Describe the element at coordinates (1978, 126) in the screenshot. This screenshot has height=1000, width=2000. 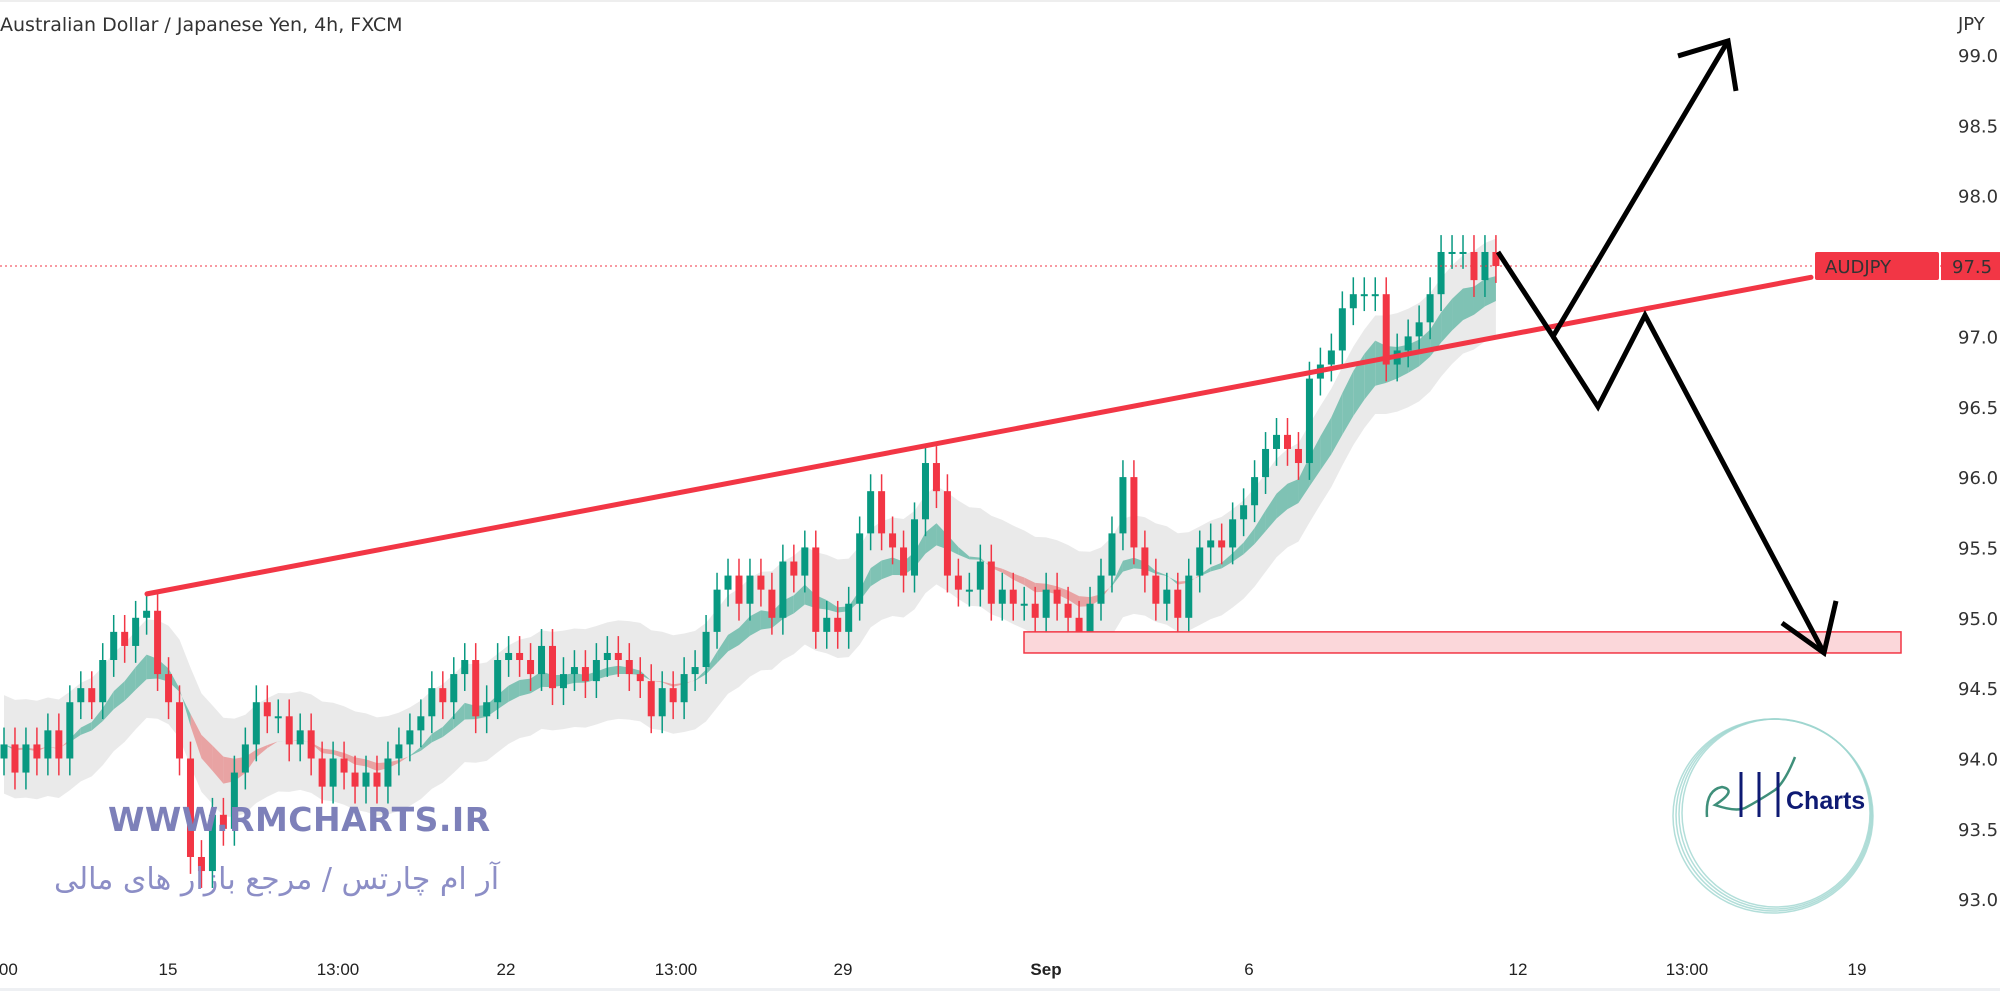
I see `price-tick-label: 98.5` at that location.